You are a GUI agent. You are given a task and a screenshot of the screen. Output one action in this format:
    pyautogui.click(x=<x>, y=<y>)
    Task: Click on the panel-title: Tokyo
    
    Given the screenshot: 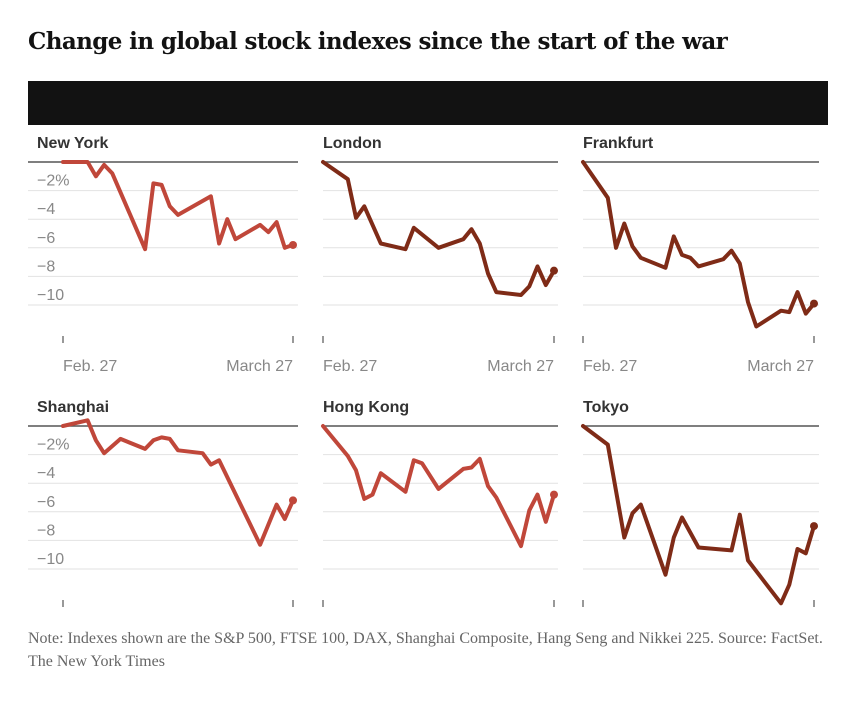 What is the action you would take?
    pyautogui.click(x=606, y=407)
    